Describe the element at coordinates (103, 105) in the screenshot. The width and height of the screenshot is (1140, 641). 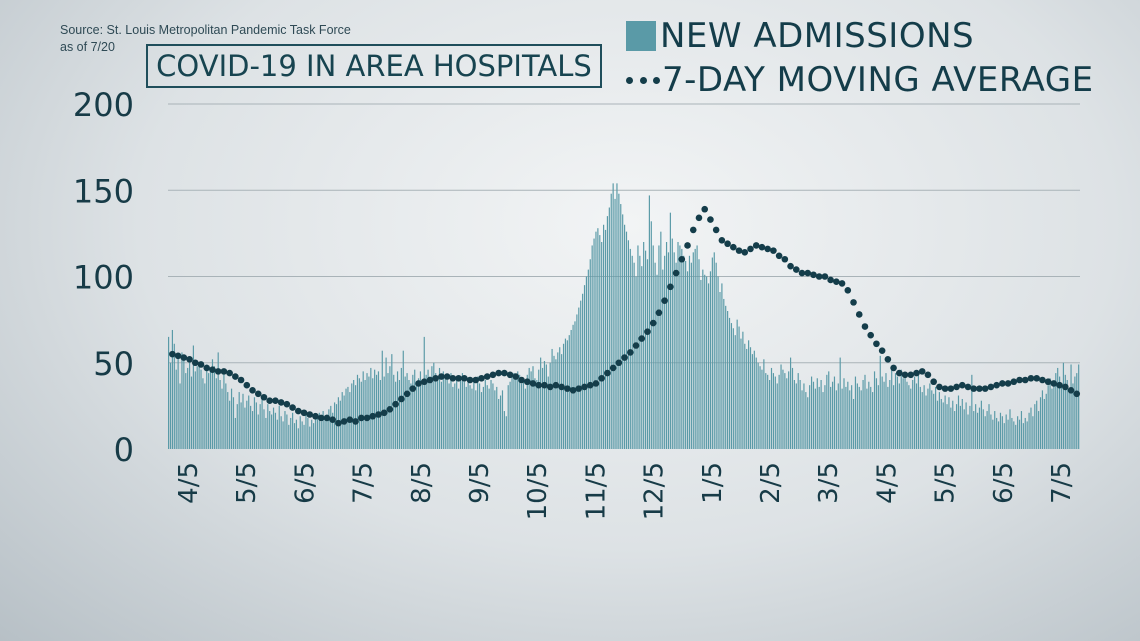
I see `y-tick-label: 200` at that location.